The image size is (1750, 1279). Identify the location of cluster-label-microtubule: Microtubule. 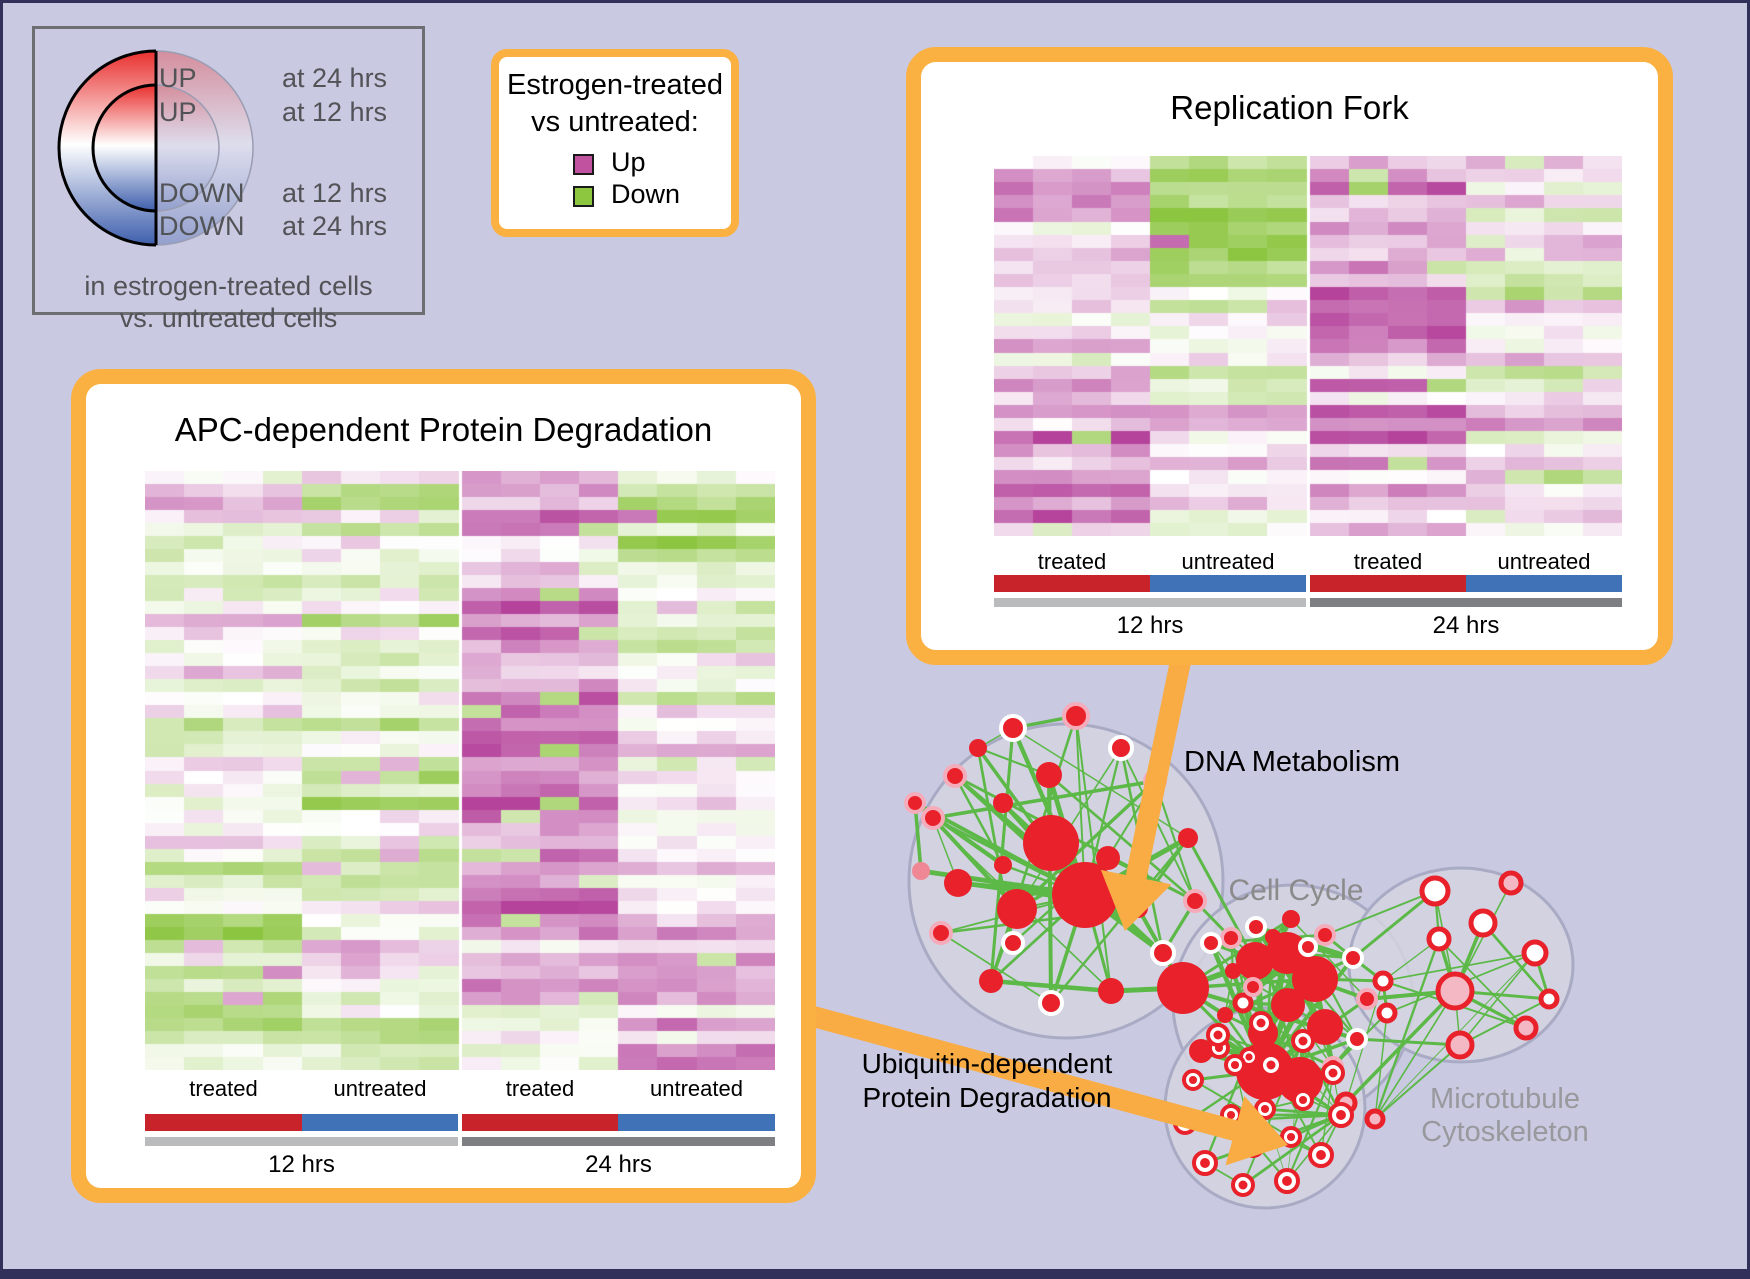
(1505, 1099).